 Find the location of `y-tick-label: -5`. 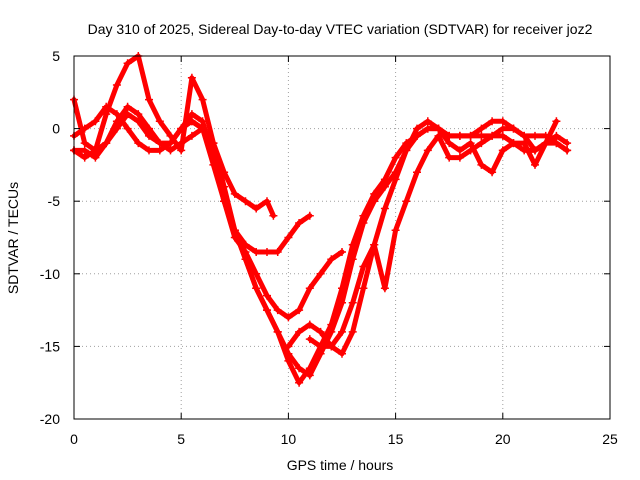

y-tick-label: -5 is located at coordinates (54, 201).